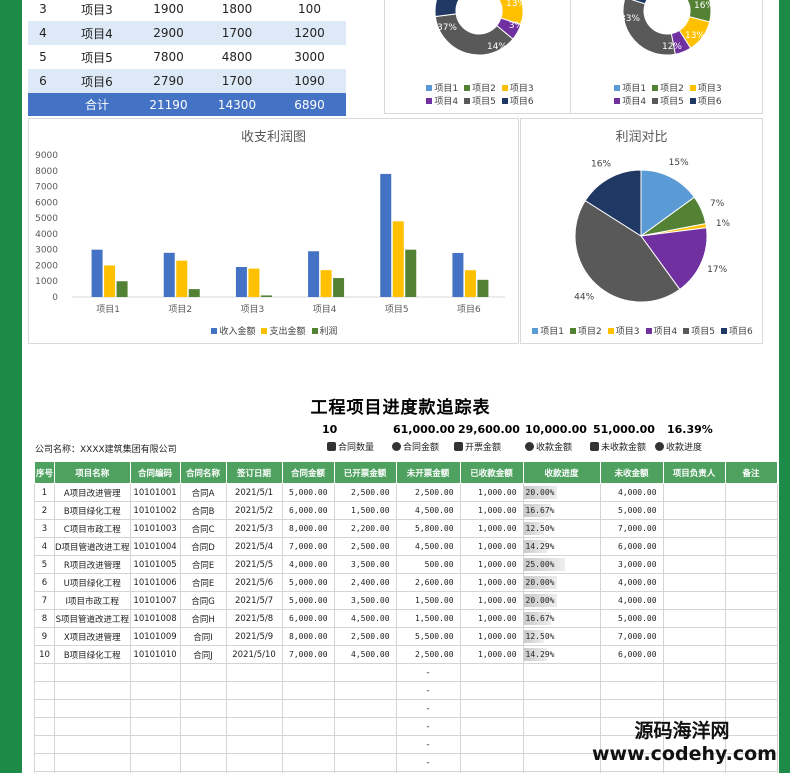  Describe the element at coordinates (155, 492) in the screenshot. I see `cell-code: 10101001` at that location.